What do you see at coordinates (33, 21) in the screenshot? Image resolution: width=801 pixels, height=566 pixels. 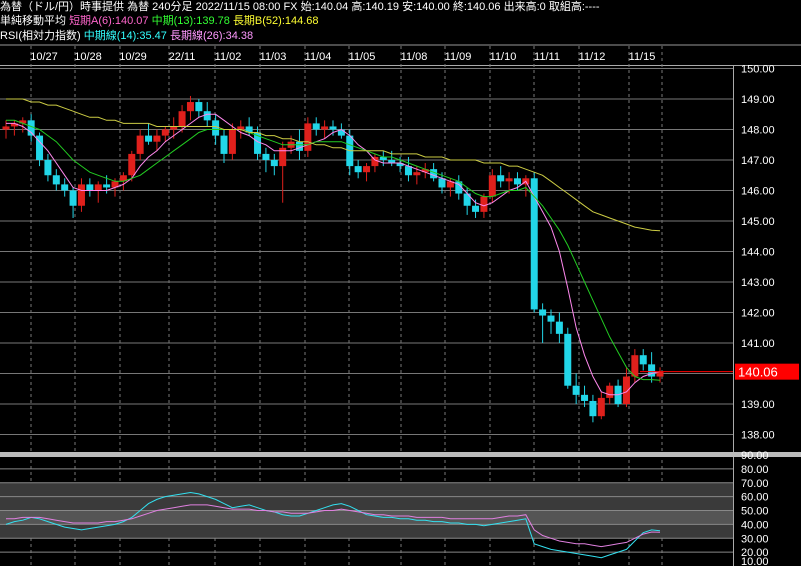 I see `sma-label: 単純移動平均` at bounding box center [33, 21].